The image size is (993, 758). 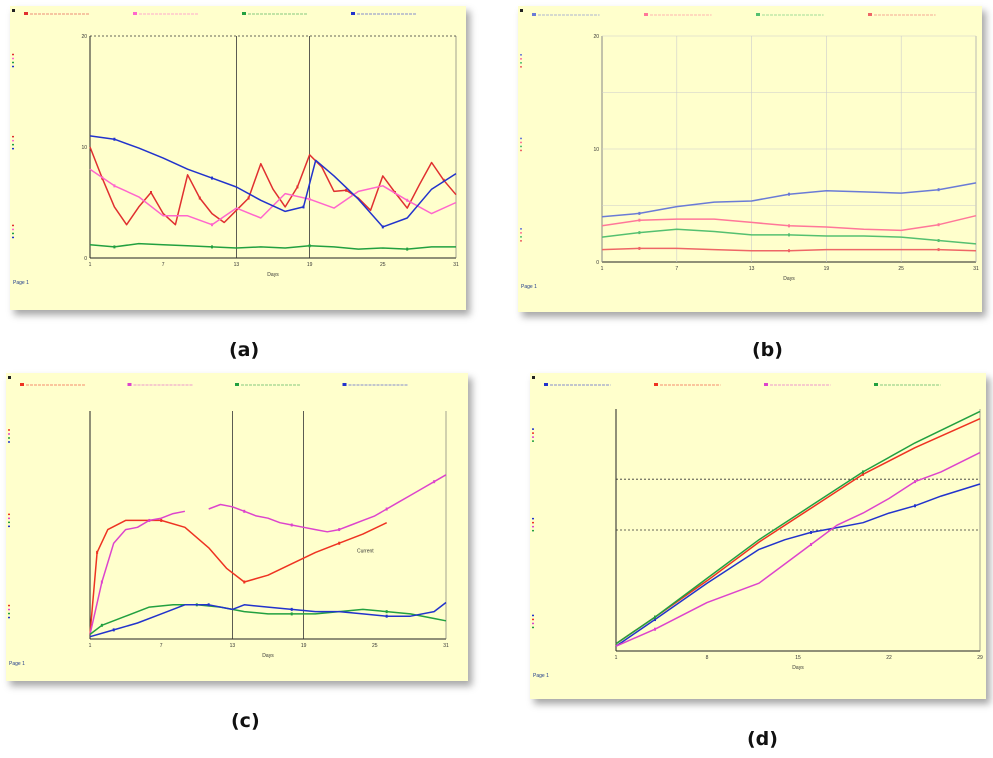 What do you see at coordinates (84, 148) in the screenshot?
I see `y-tick-label: 10` at bounding box center [84, 148].